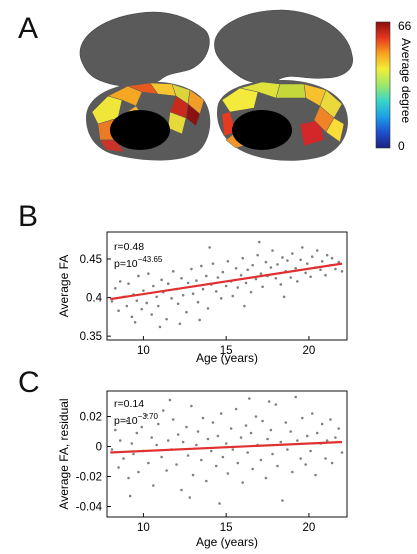  Describe the element at coordinates (29, 382) in the screenshot. I see `panel-c-label: C` at that location.